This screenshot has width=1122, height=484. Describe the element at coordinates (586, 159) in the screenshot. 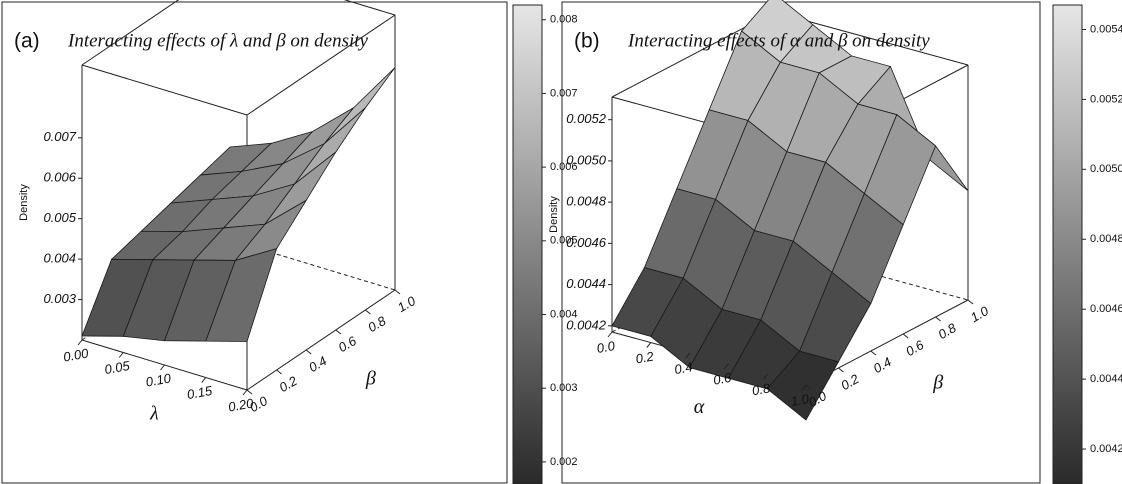

I see `z-tick-label: 0.0050` at that location.